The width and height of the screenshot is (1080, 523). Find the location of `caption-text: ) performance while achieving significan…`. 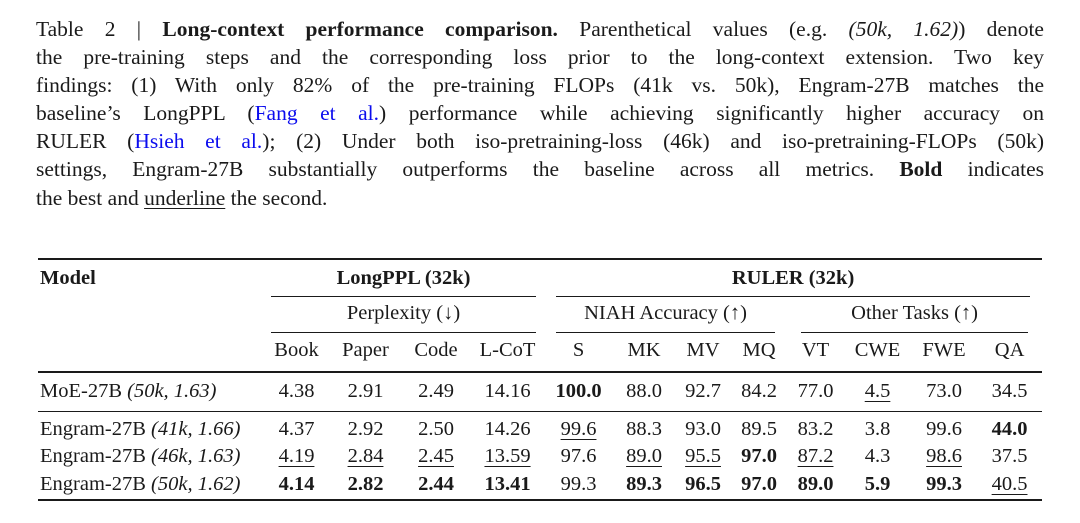

caption-text: ) performance while achieving significan… is located at coordinates (711, 113).